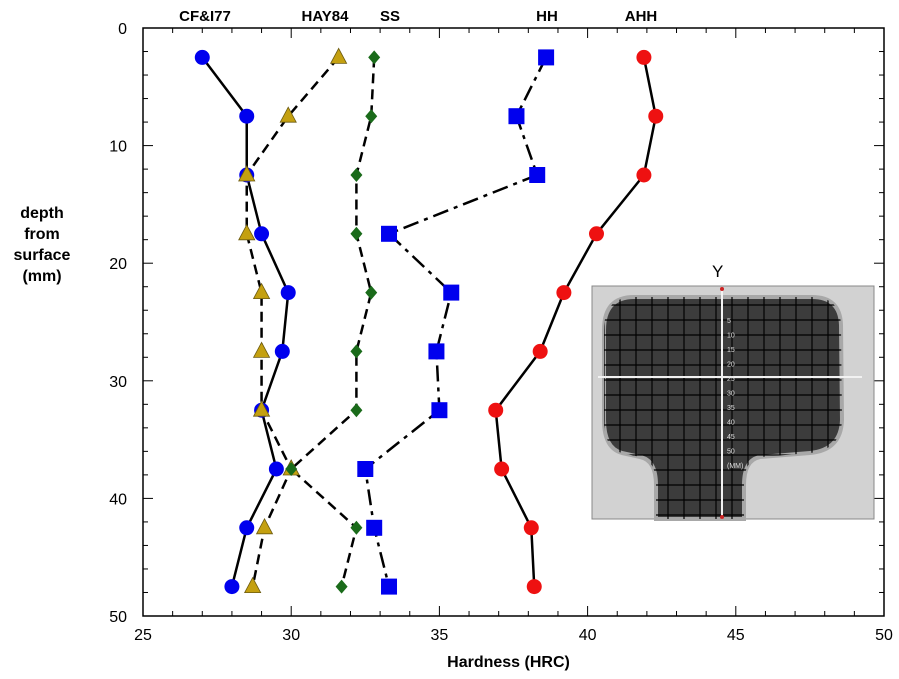  What do you see at coordinates (731, 350) in the screenshot?
I see `inset-scale-label: 15` at bounding box center [731, 350].